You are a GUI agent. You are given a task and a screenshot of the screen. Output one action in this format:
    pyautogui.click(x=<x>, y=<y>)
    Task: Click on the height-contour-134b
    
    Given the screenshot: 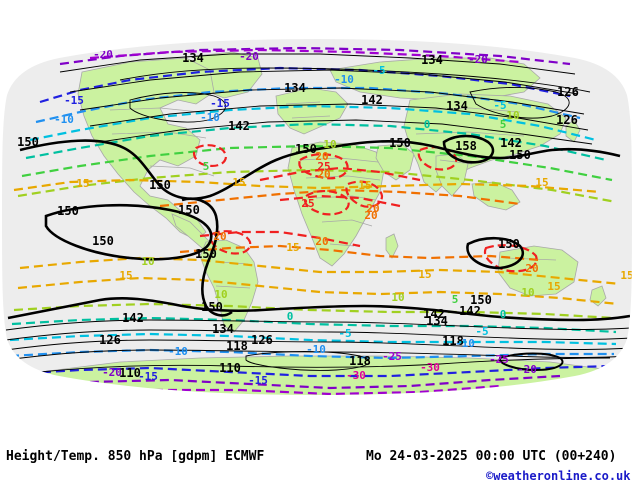 What is the action you would take?
    pyautogui.click(x=324, y=82)
    